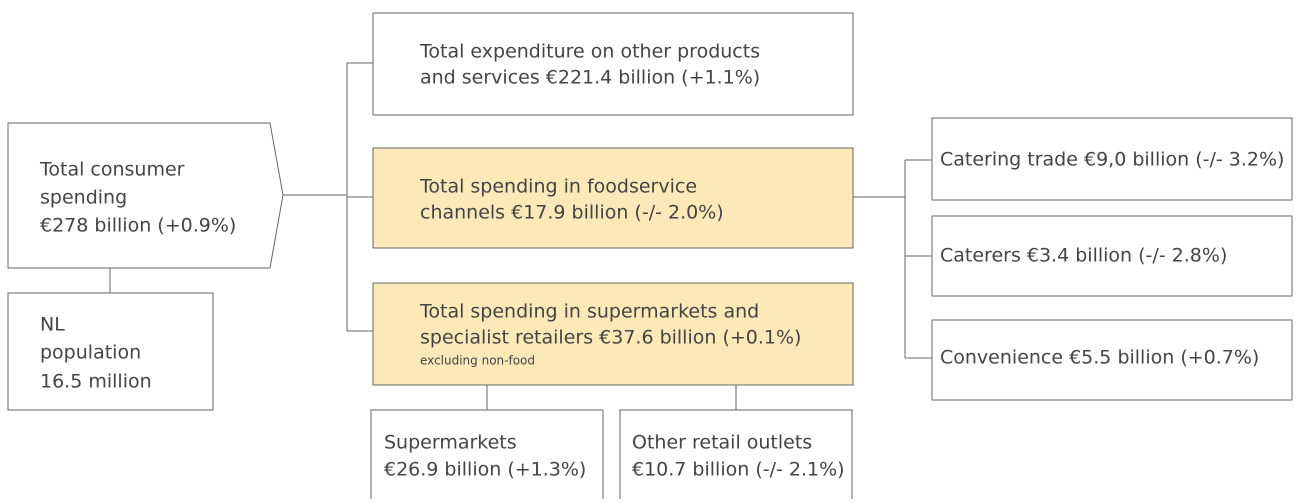  What do you see at coordinates (138, 226) in the screenshot?
I see `node-text: €278 billion (+0.9%)` at bounding box center [138, 226].